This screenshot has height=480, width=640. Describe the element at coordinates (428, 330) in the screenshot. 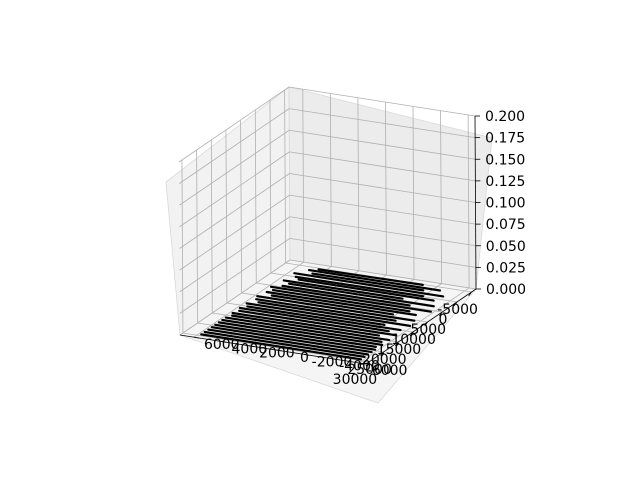

I see `x-tick-label: 5000` at that location.